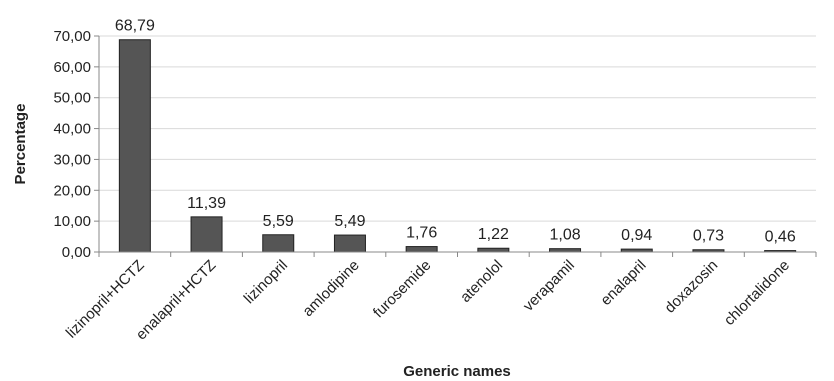 Image resolution: width=834 pixels, height=381 pixels. I want to click on data-label: 1,22, so click(493, 234).